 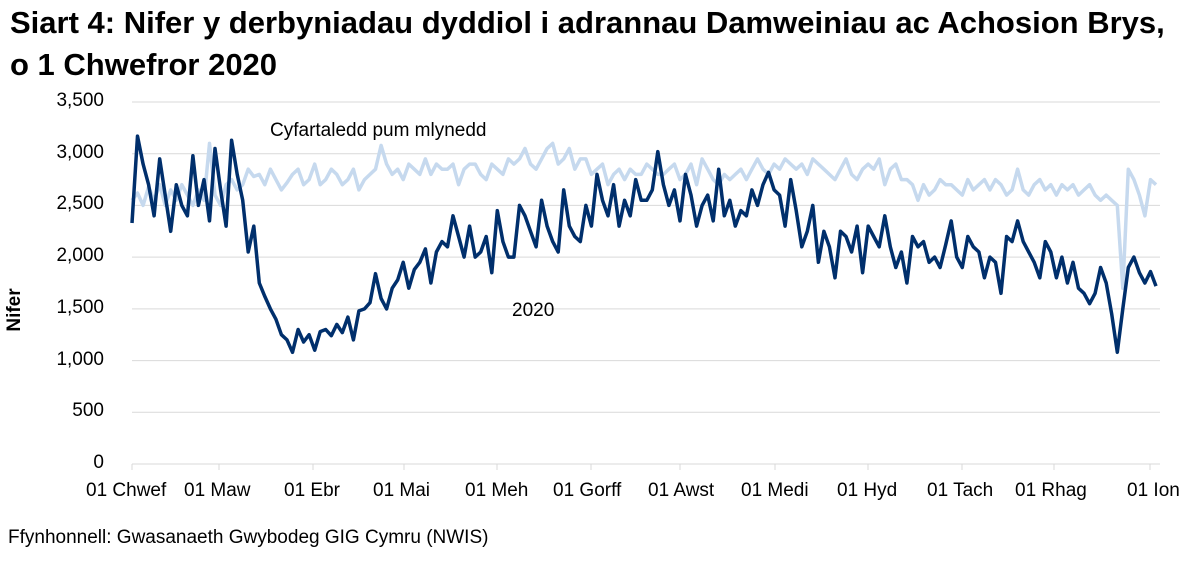 I want to click on y-tick-label: 2,500, so click(x=80, y=204).